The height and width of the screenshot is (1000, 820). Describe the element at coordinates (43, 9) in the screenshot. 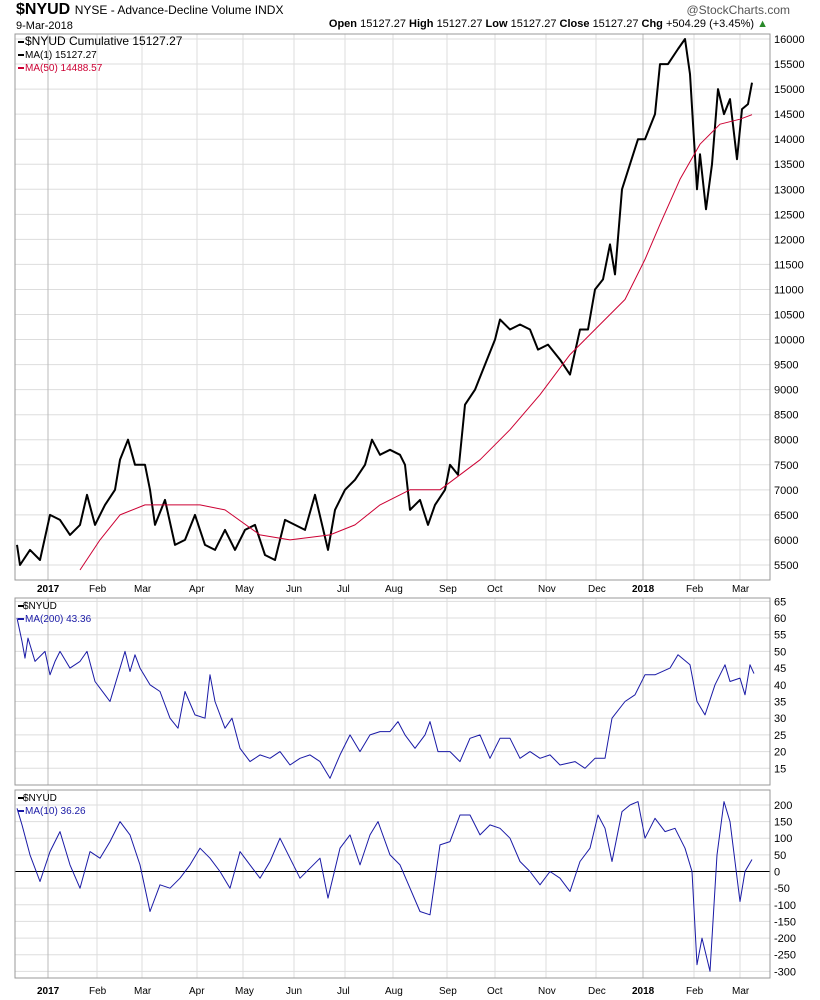

I see `symbol: $NYUD` at that location.